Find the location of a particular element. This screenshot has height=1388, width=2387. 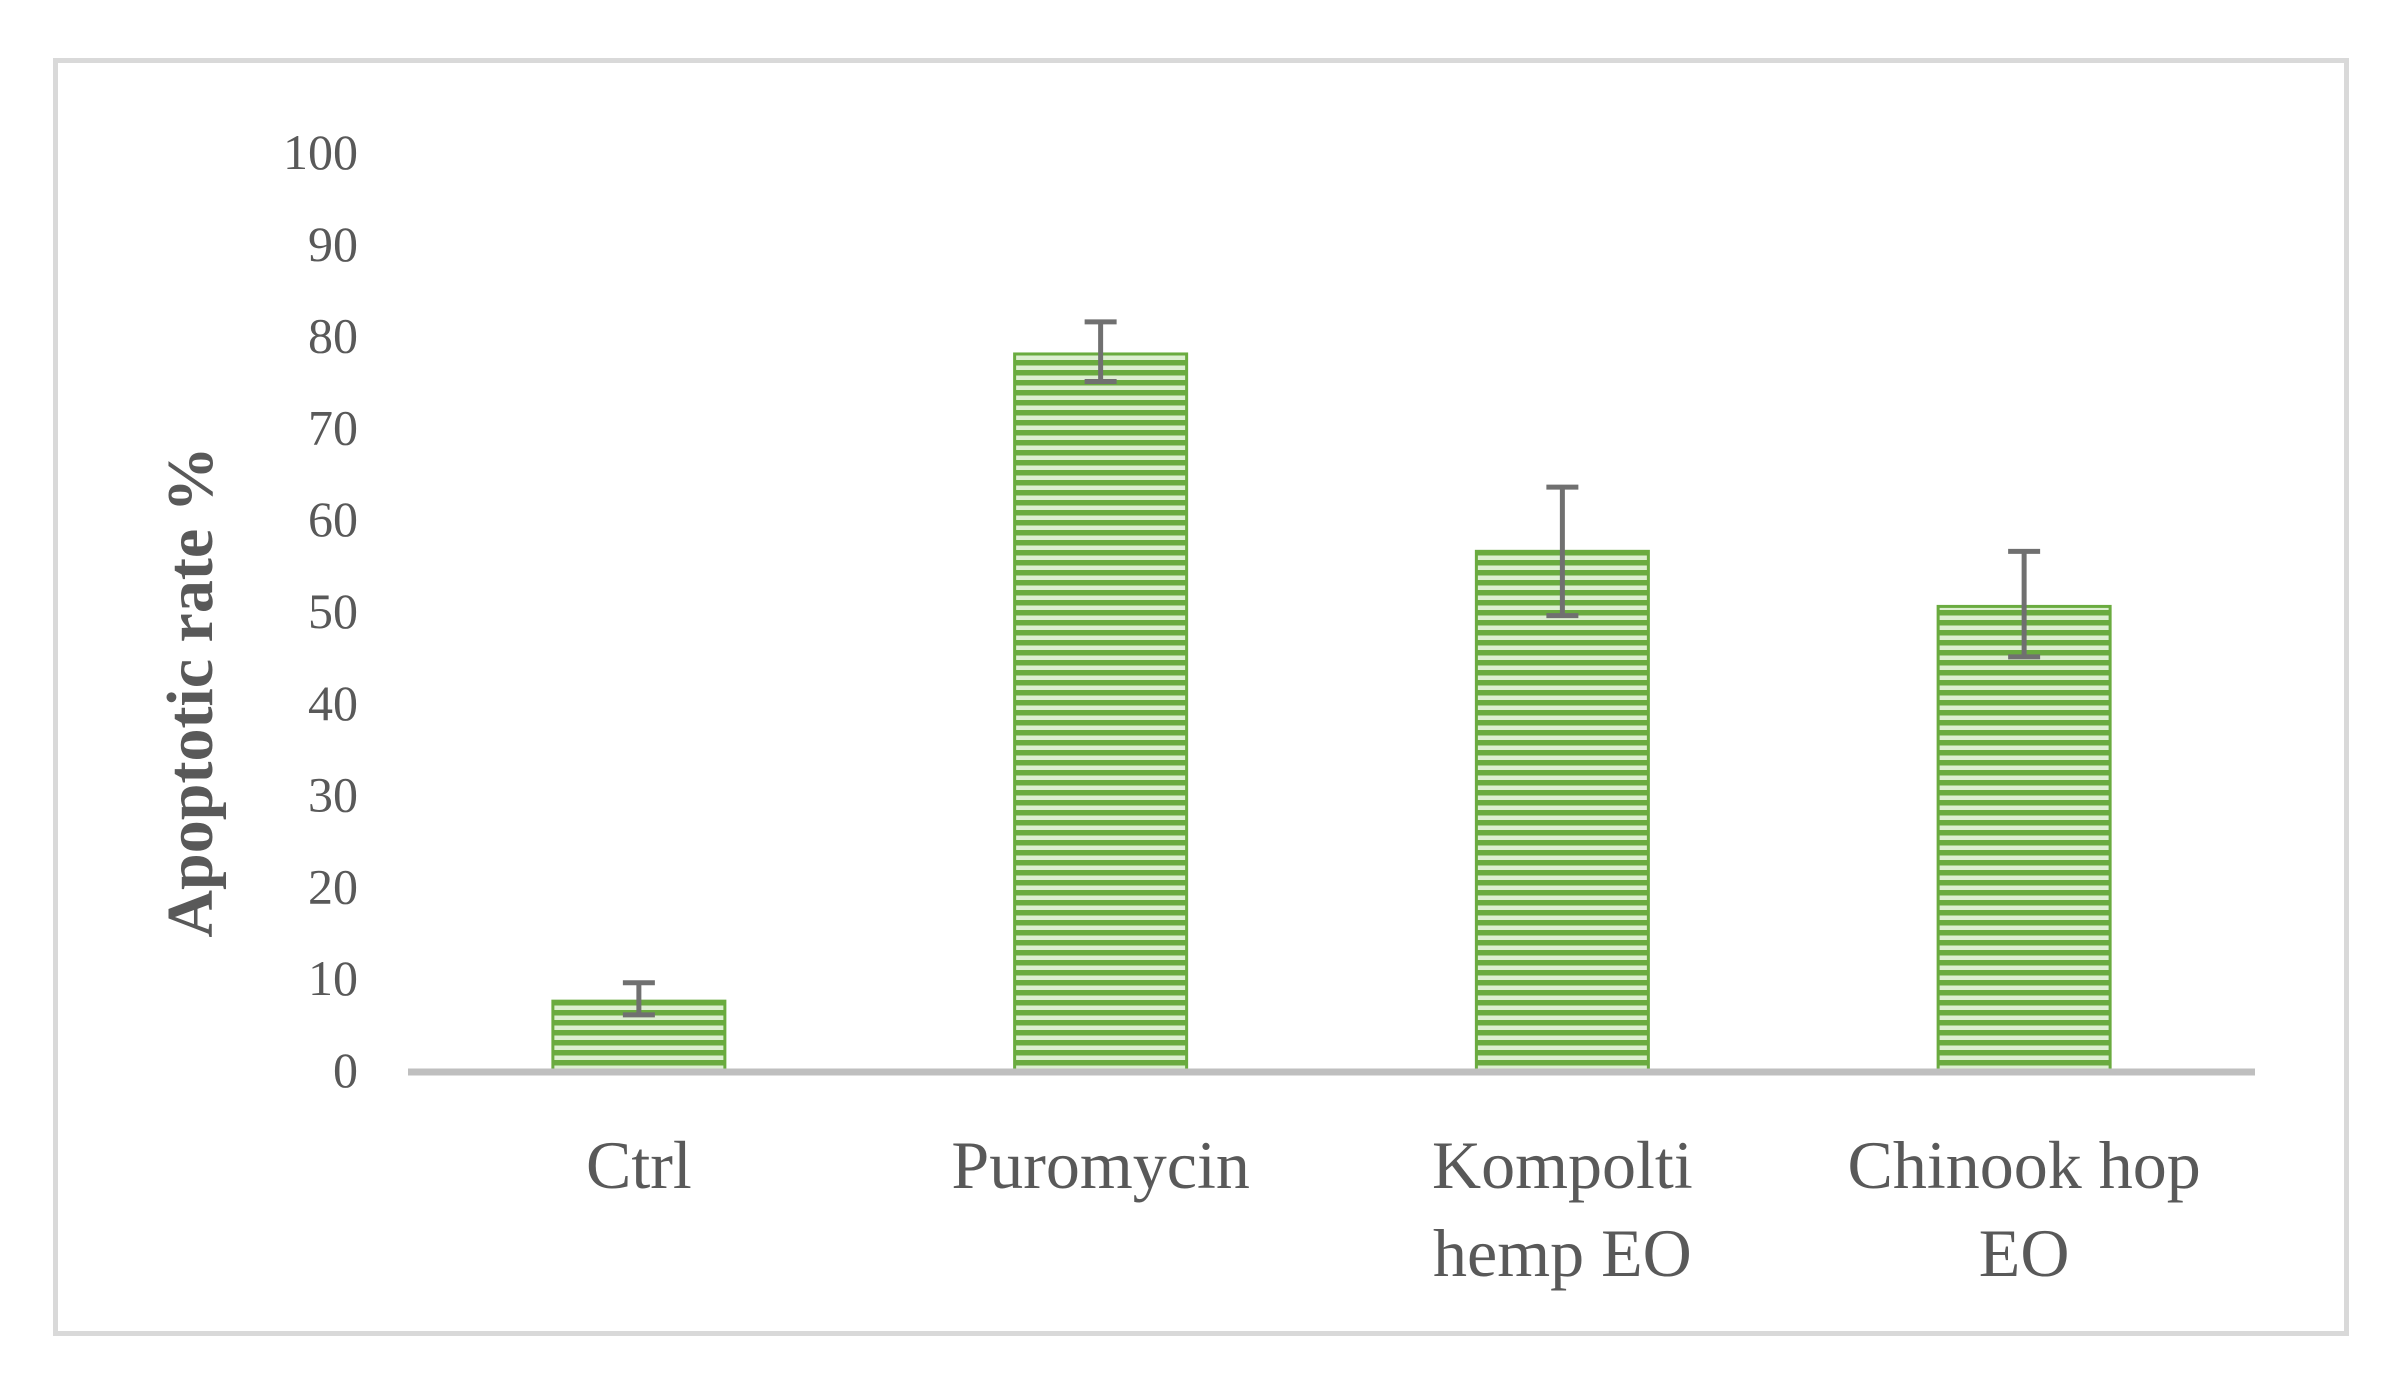

y-axis-ticks: 0 10 20 30 40 50 60 70 80 90 100 is located at coordinates (320, 611).